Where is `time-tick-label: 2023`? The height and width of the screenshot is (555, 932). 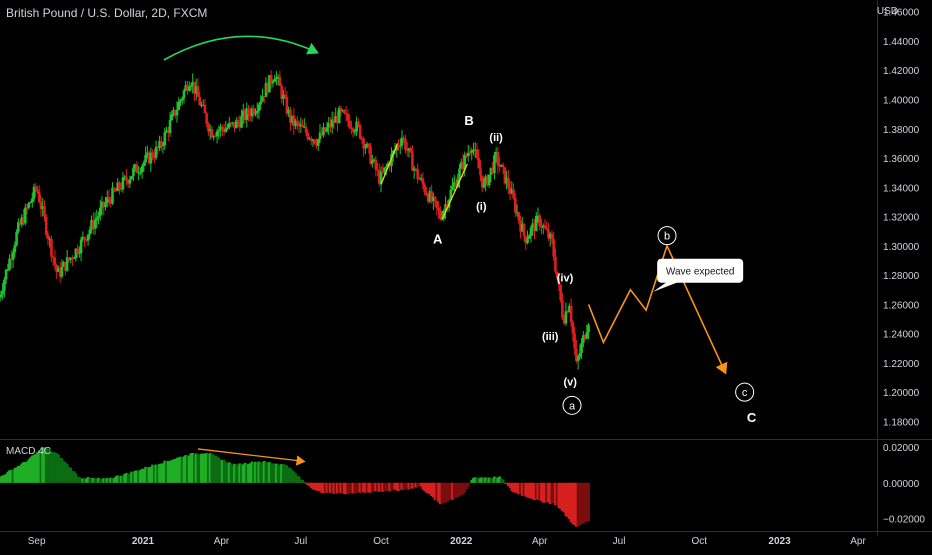
time-tick-label: 2023 is located at coordinates (779, 541).